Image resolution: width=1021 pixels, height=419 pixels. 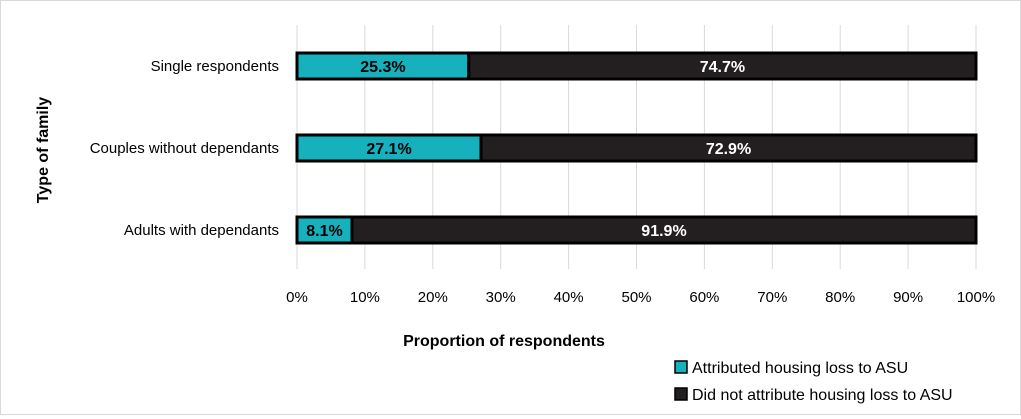 What do you see at coordinates (215, 66) in the screenshot?
I see `category-label: Single respondents` at bounding box center [215, 66].